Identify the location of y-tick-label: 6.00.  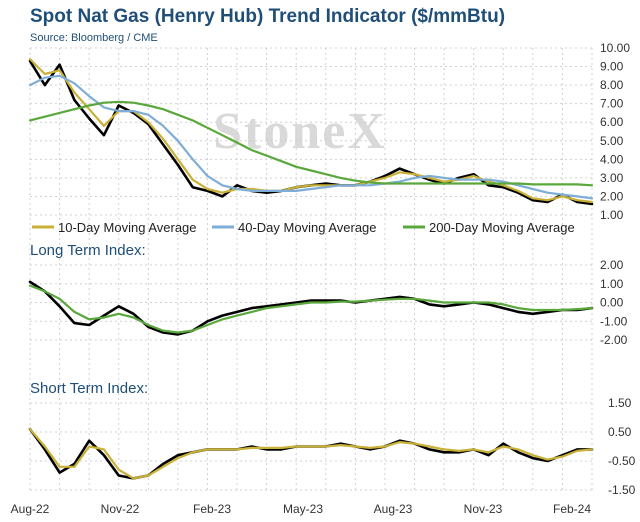
(612, 122).